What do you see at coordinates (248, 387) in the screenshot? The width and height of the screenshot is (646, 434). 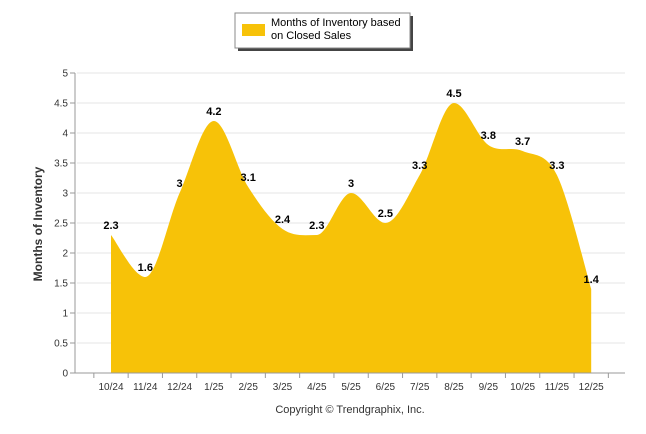 I see `x-tick-label: 2/25` at bounding box center [248, 387].